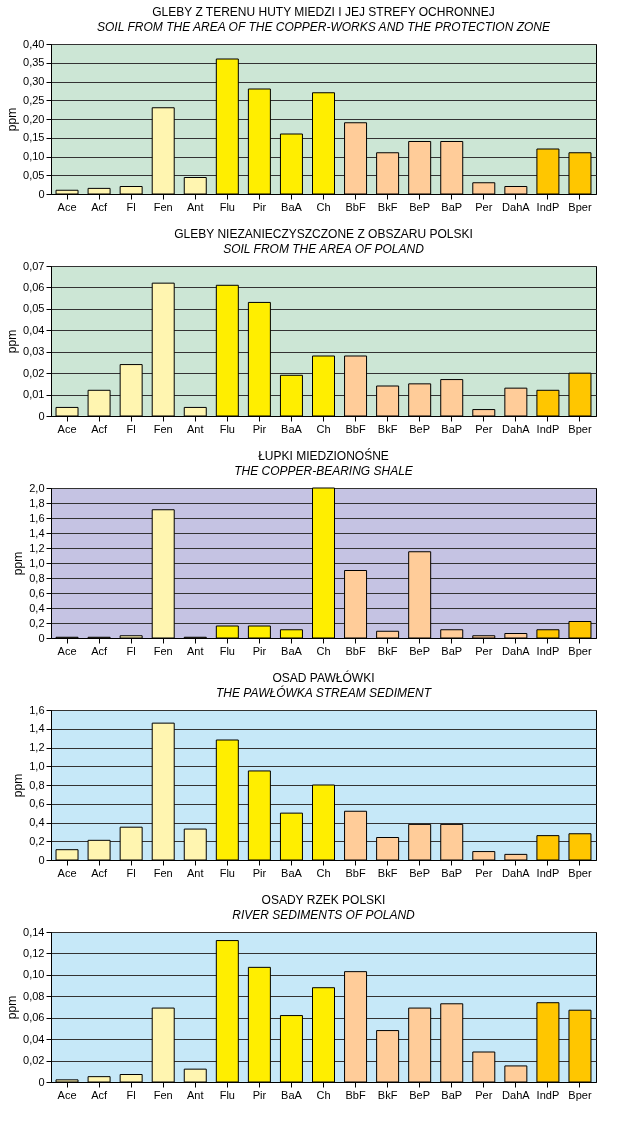  Describe the element at coordinates (34, 62) in the screenshot. I see `y-tick-label: 0,35` at that location.